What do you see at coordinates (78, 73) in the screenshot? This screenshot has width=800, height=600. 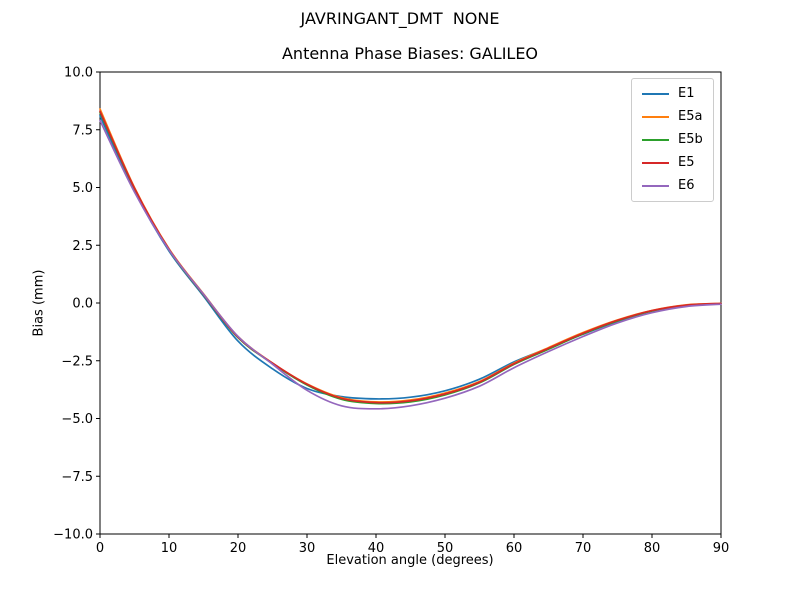 I see `y-tick-label: 10.0` at bounding box center [78, 73].